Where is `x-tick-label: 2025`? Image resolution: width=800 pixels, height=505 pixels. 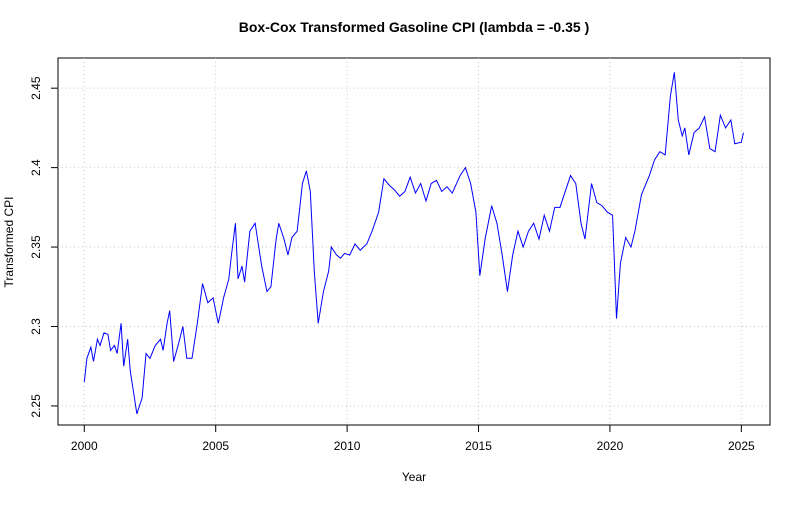 x-tick-label: 2025 is located at coordinates (741, 446).